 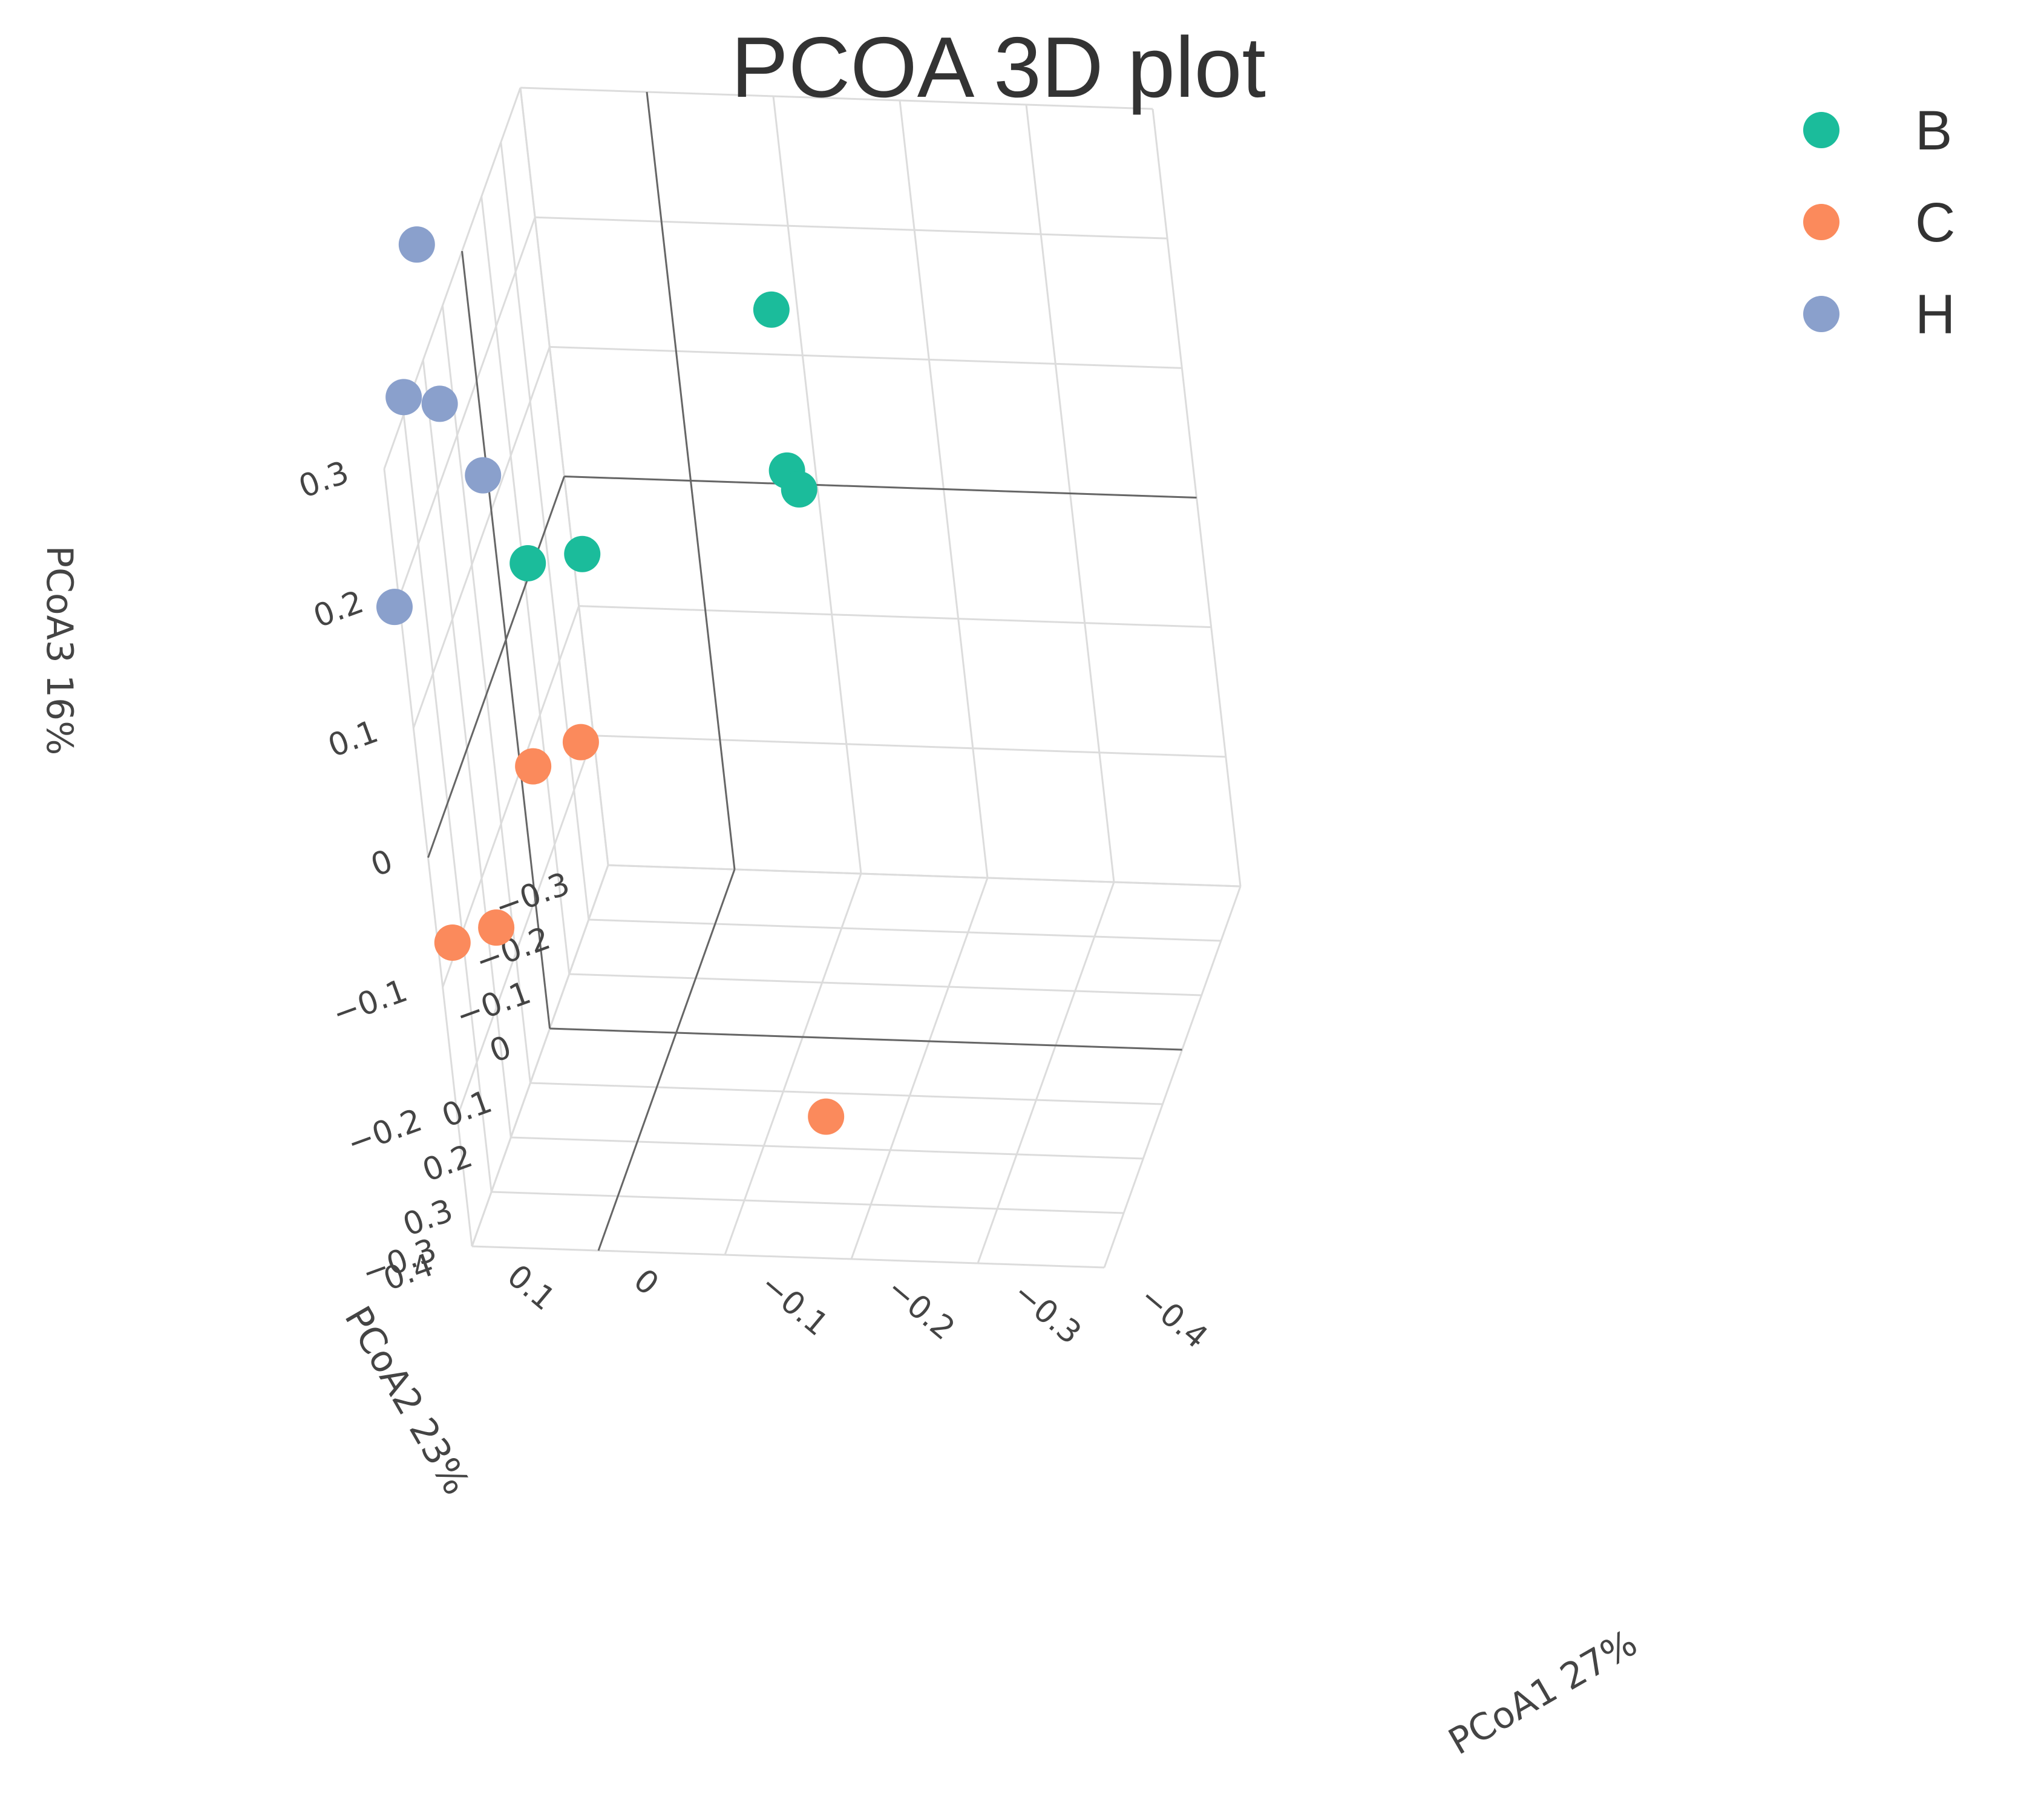 I want to click on x-axis-title: PCoA1 27%, so click(x=1543, y=1693).